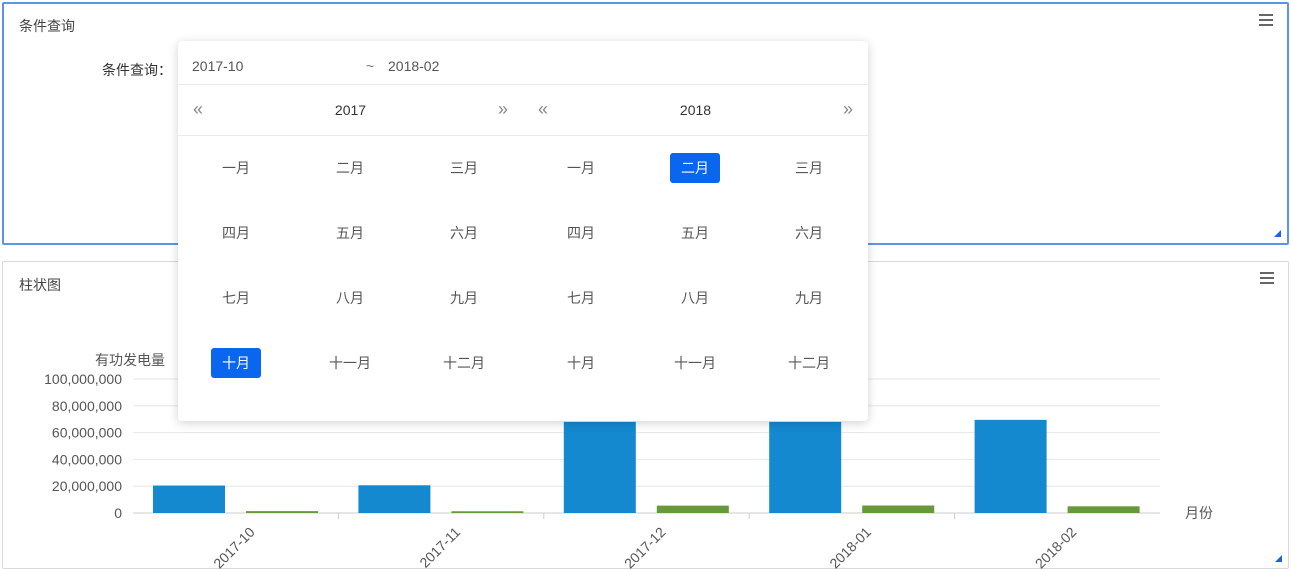 The height and width of the screenshot is (569, 1291). Describe the element at coordinates (414, 66) in the screenshot. I see `range-end-value: 2018-02` at that location.